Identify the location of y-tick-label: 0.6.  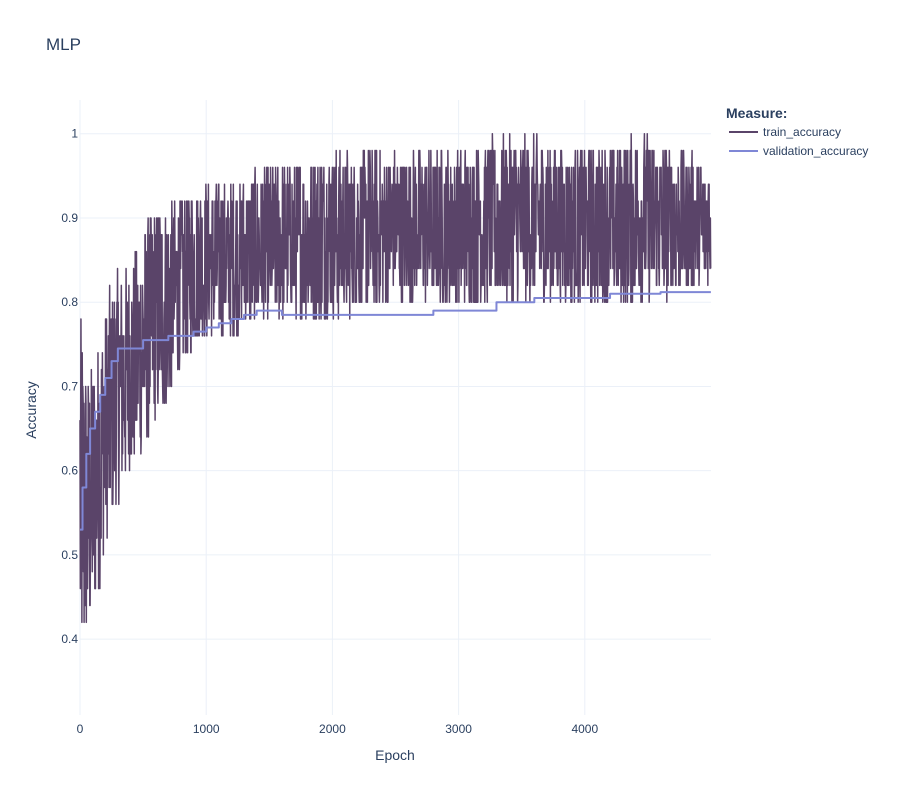
(69, 471).